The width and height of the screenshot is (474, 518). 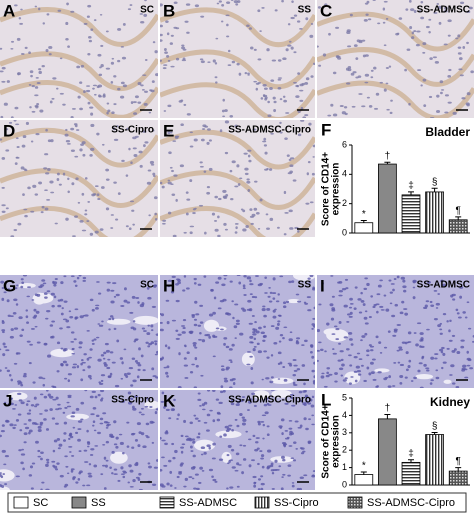 I want to click on micrograph, so click(x=79, y=178).